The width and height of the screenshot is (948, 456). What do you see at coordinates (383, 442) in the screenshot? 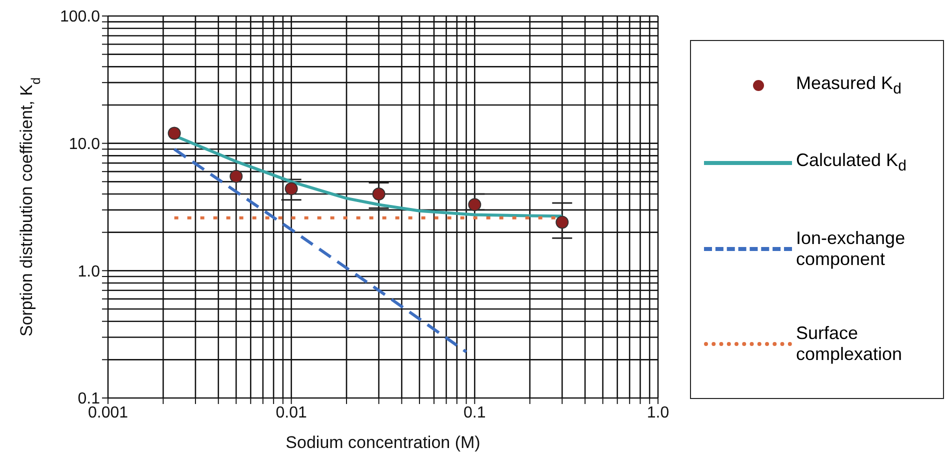
I see `x-axis-title: Sodium concentration (M)` at bounding box center [383, 442].